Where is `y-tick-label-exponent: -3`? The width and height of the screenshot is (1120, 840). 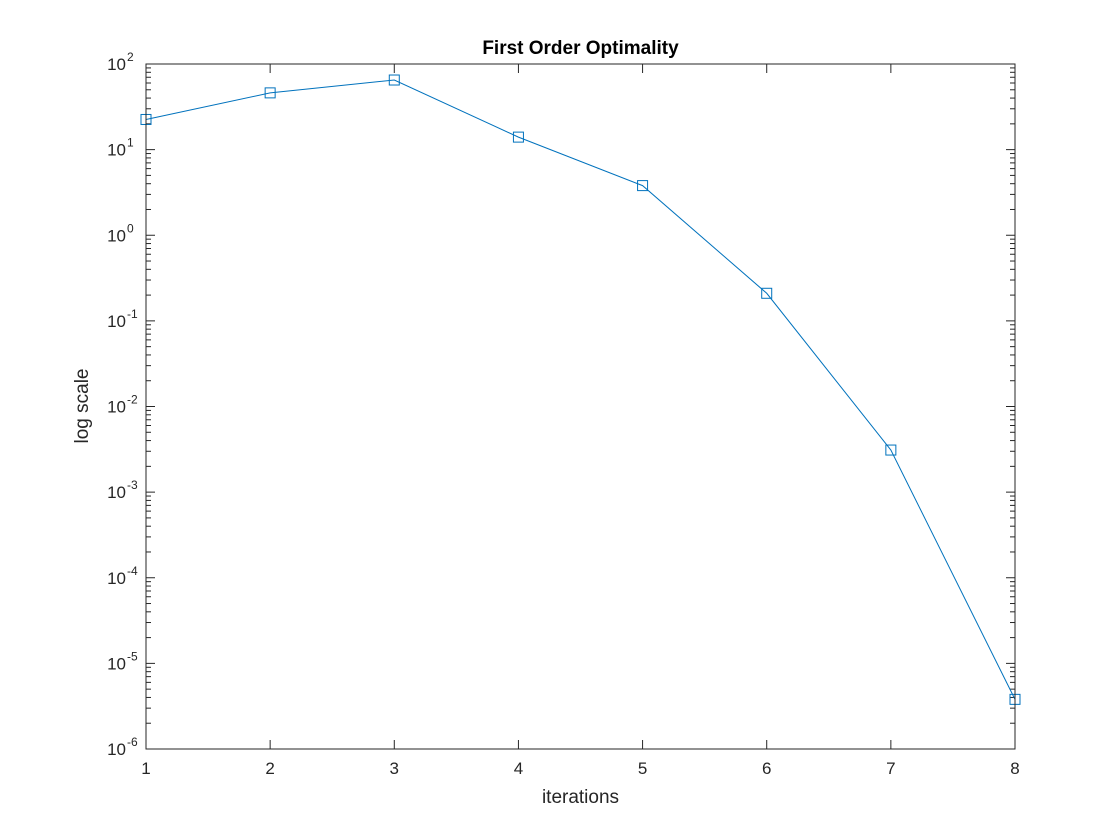 y-tick-label-exponent: -3 is located at coordinates (132, 485).